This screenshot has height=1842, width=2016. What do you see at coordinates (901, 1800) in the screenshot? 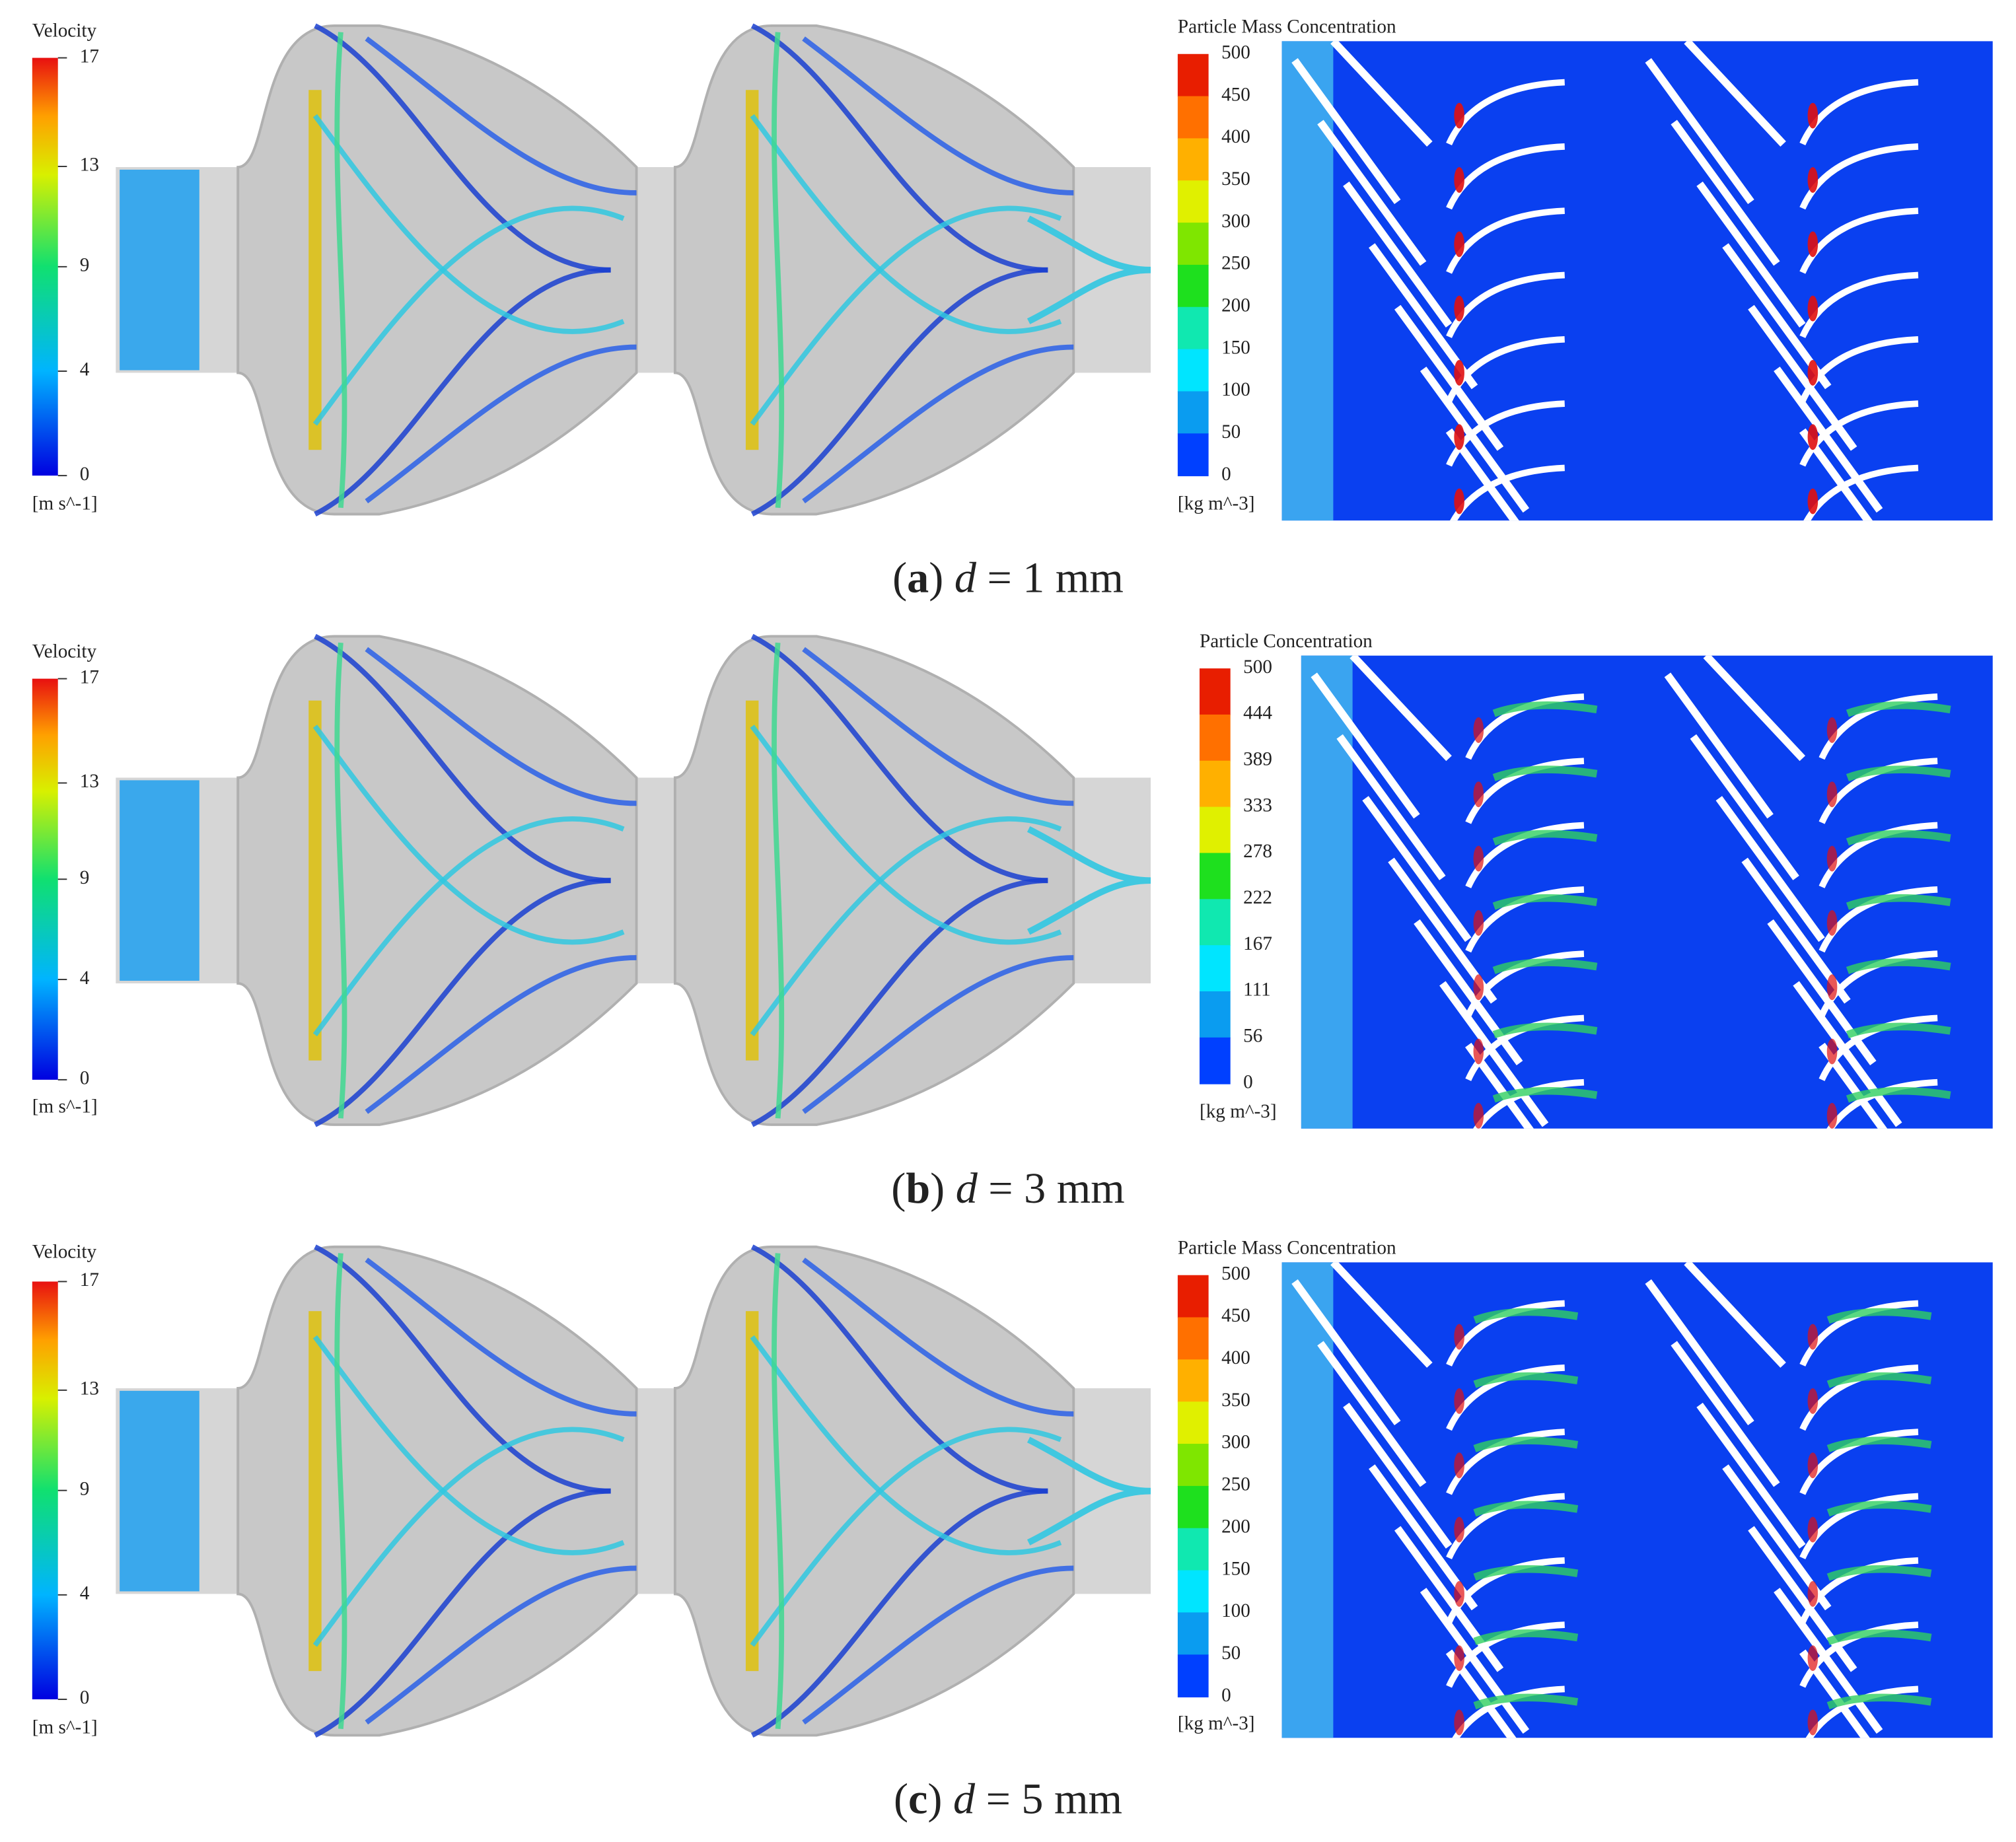
I see `caption-part: (` at bounding box center [901, 1800].